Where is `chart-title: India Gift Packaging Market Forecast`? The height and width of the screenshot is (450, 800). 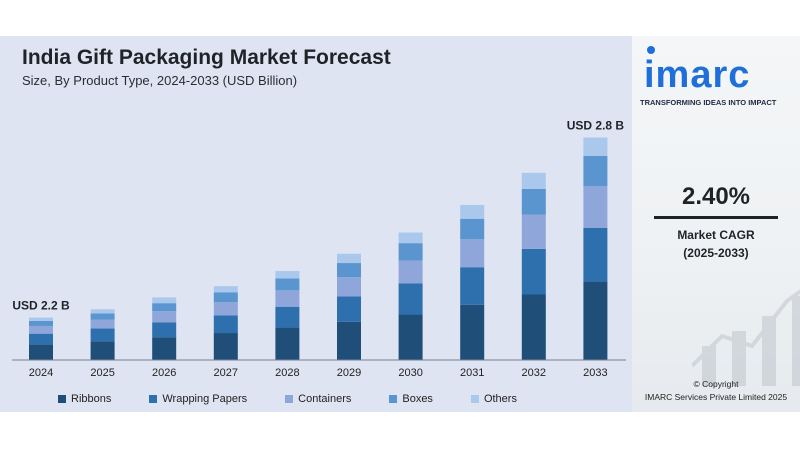
chart-title: India Gift Packaging Market Forecast is located at coordinates (206, 57).